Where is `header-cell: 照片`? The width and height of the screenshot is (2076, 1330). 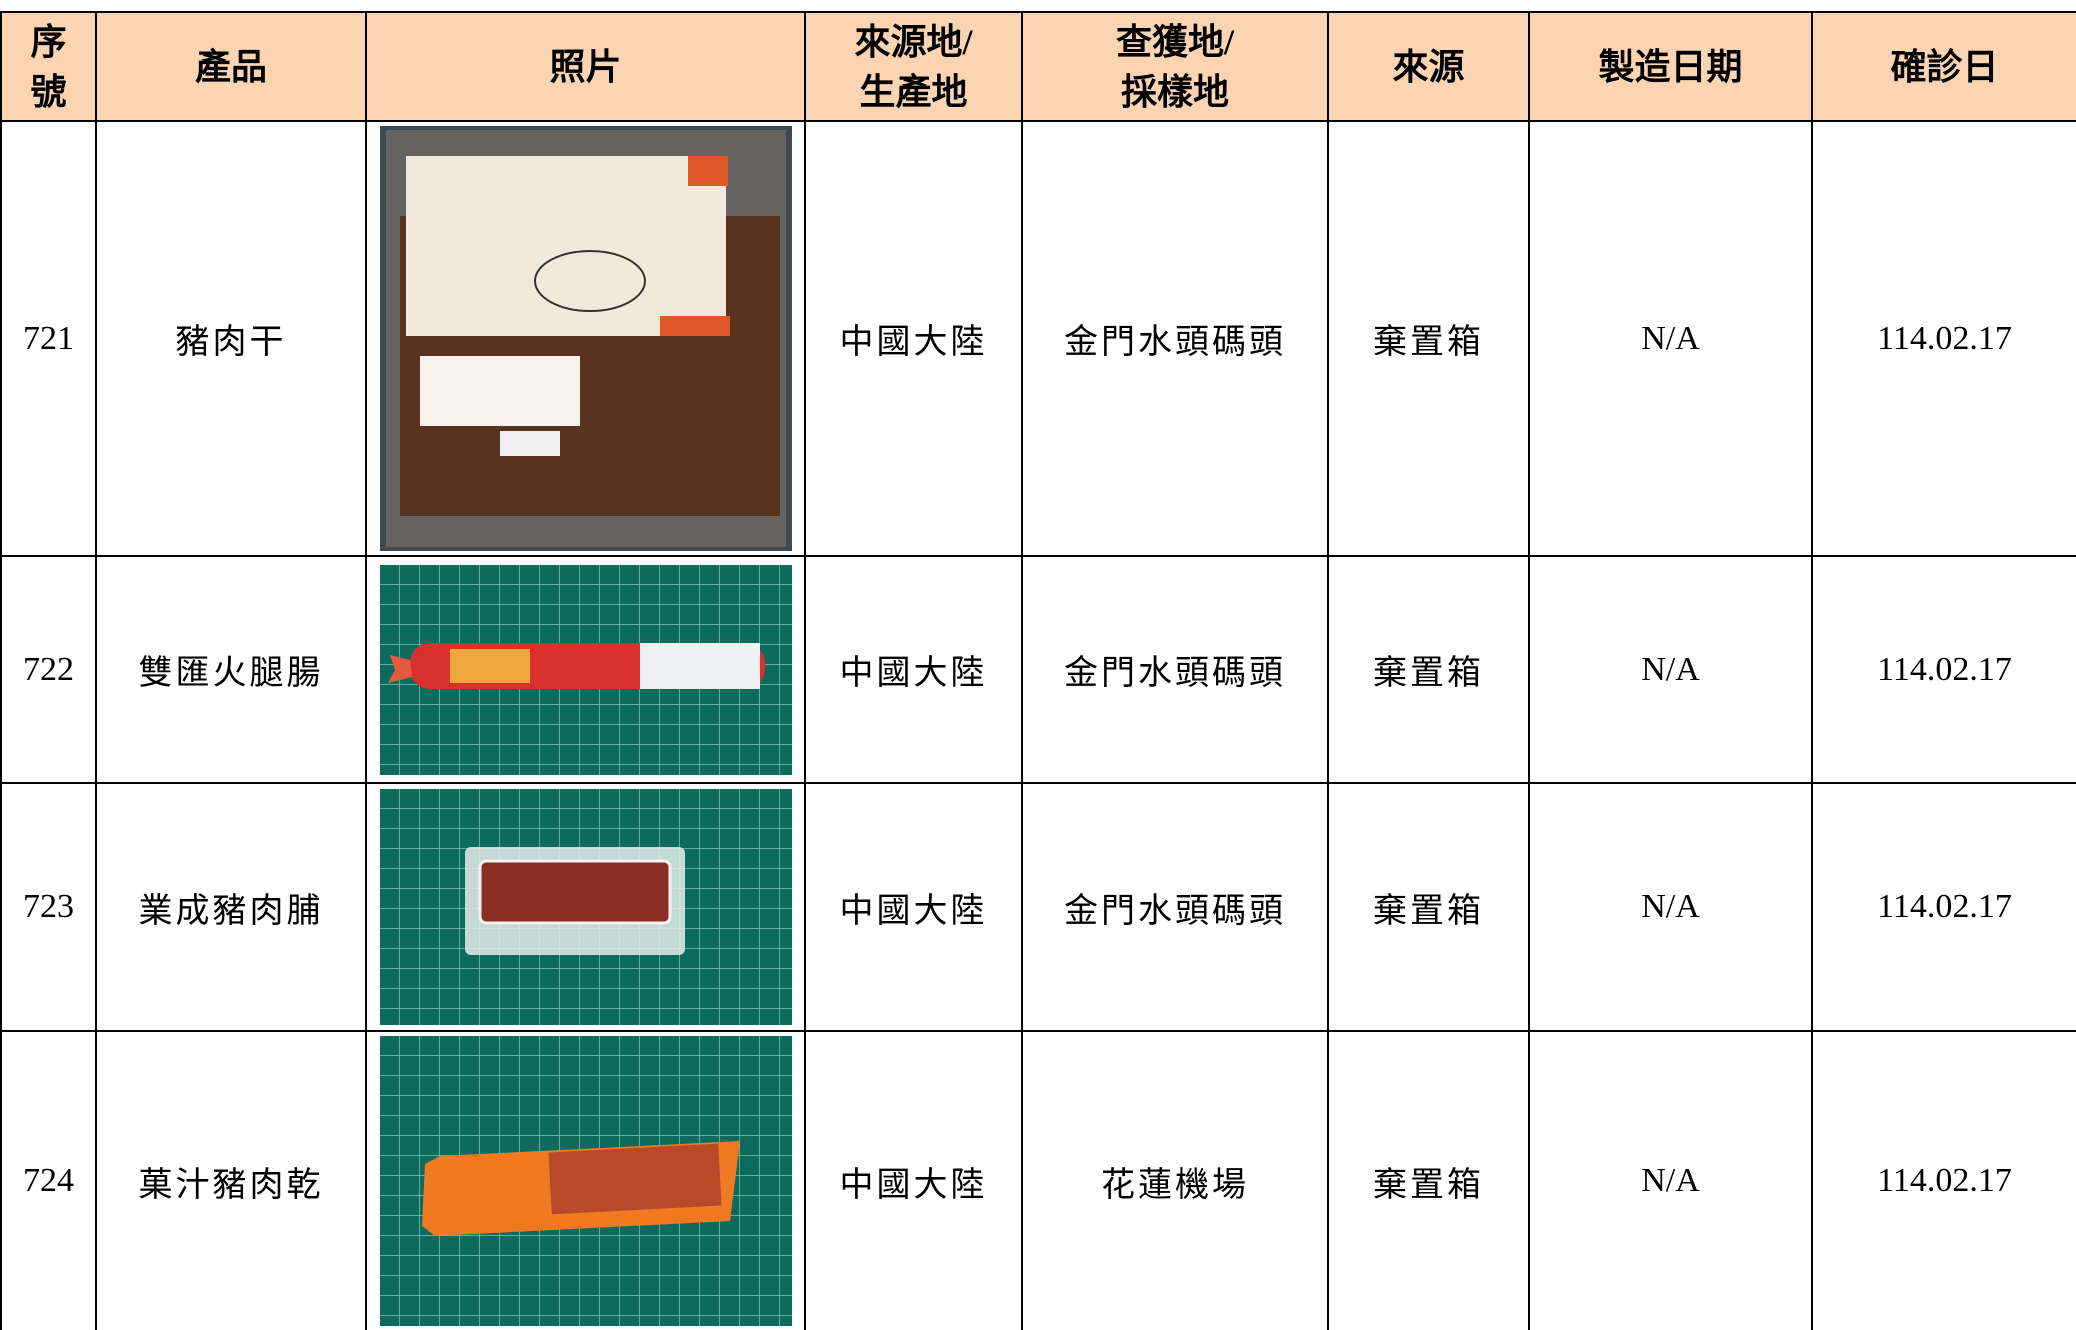
header-cell: 照片 is located at coordinates (585, 66).